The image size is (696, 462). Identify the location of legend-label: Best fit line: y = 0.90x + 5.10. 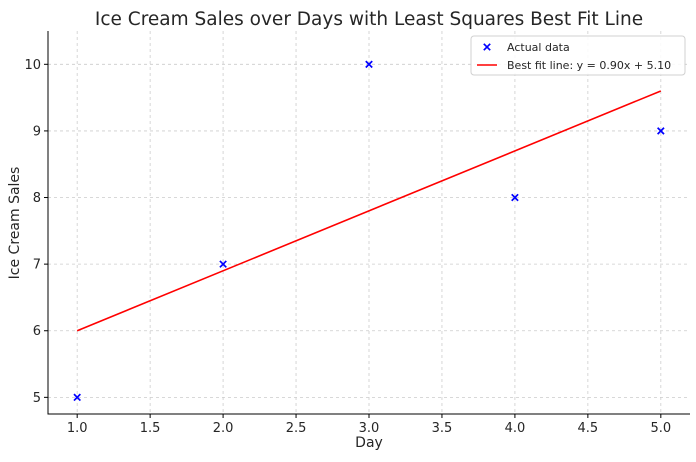
(589, 65).